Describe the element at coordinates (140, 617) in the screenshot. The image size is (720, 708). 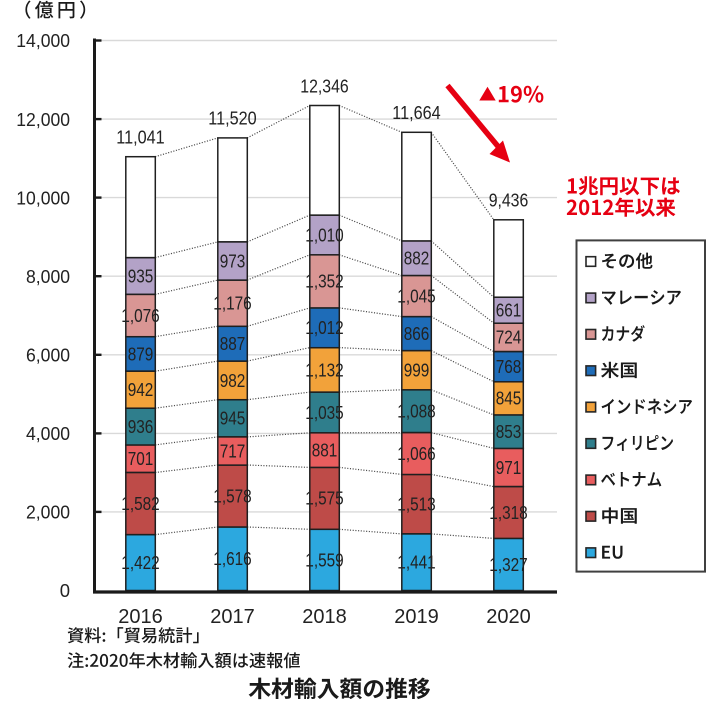
I see `svg-text: 2016` at that location.